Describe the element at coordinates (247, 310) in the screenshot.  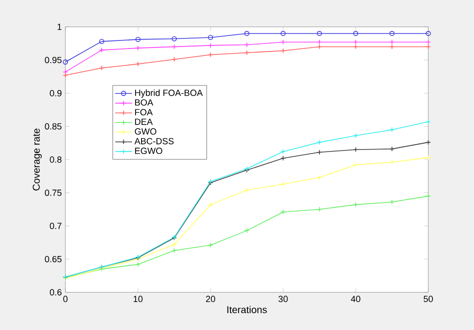
I see `x-axis-title: Iterations` at that location.